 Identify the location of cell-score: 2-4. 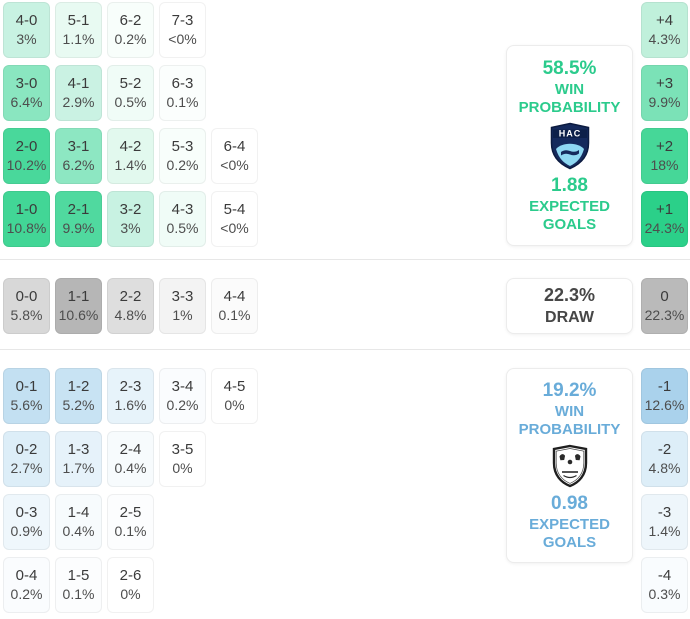
(130, 449).